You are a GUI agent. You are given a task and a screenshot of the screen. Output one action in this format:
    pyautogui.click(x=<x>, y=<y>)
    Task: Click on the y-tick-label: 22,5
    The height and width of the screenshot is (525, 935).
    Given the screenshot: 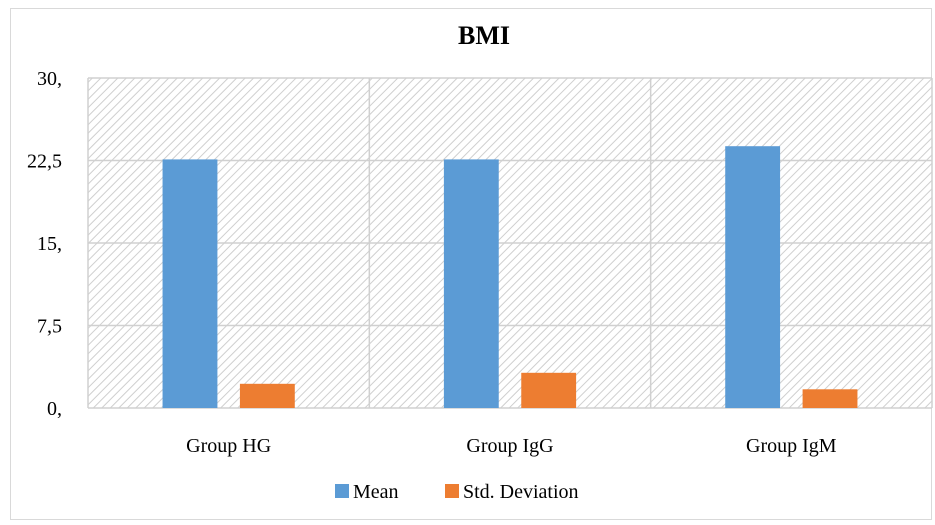 What is the action you would take?
    pyautogui.click(x=44, y=162)
    